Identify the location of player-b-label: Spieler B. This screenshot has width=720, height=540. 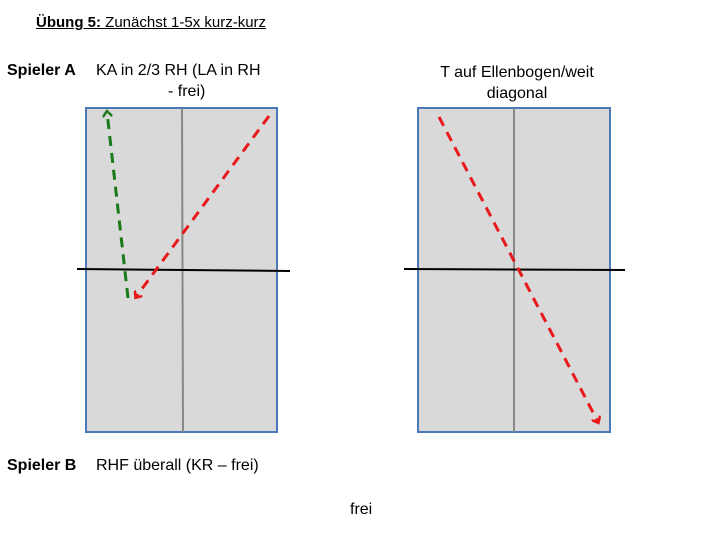
(42, 465).